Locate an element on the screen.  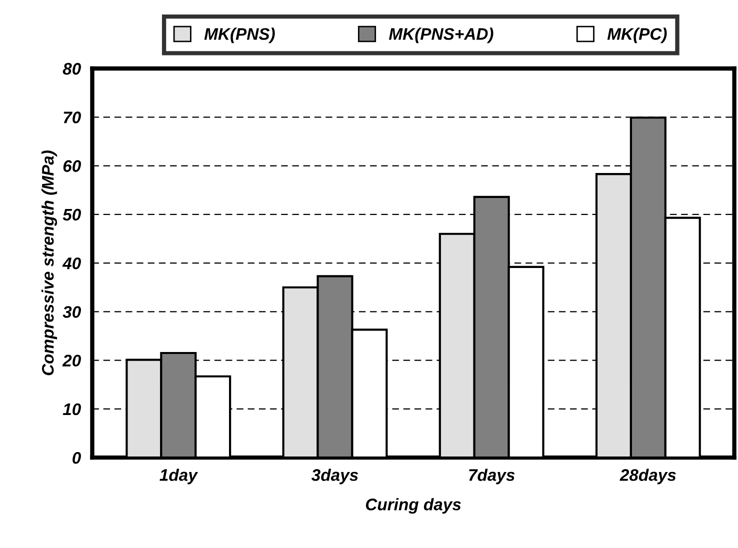
y-tick-label: 60 is located at coordinates (72, 166).